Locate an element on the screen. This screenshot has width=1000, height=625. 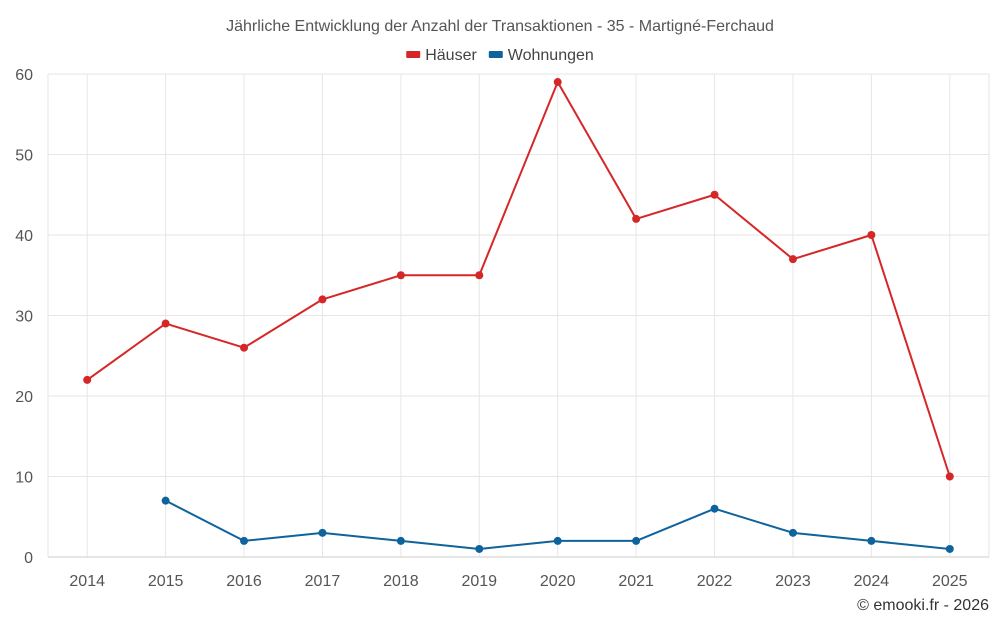
x-tick-label: 2016 is located at coordinates (244, 581).